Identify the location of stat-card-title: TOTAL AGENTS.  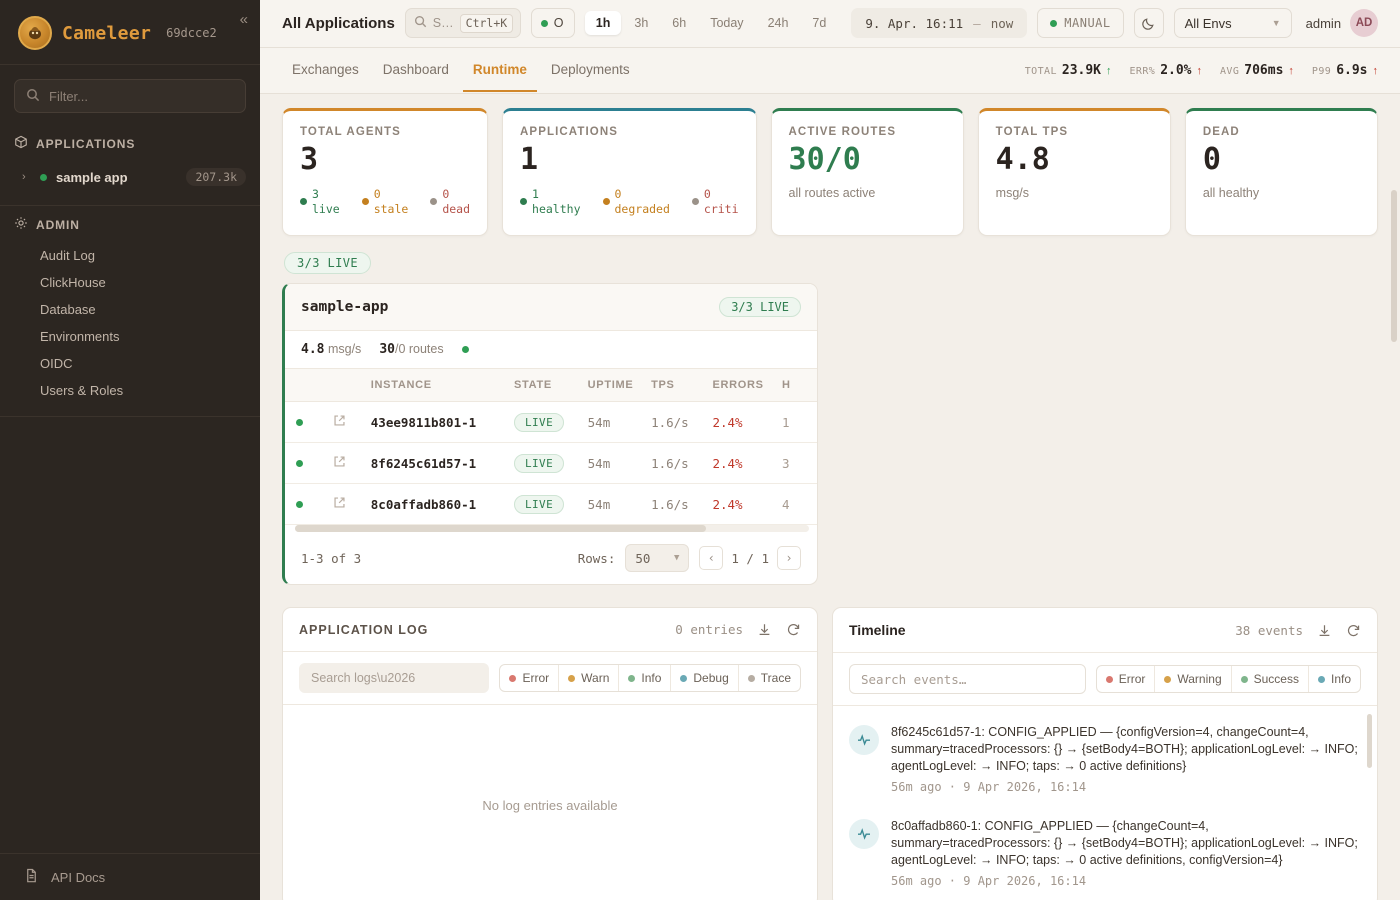
(350, 132).